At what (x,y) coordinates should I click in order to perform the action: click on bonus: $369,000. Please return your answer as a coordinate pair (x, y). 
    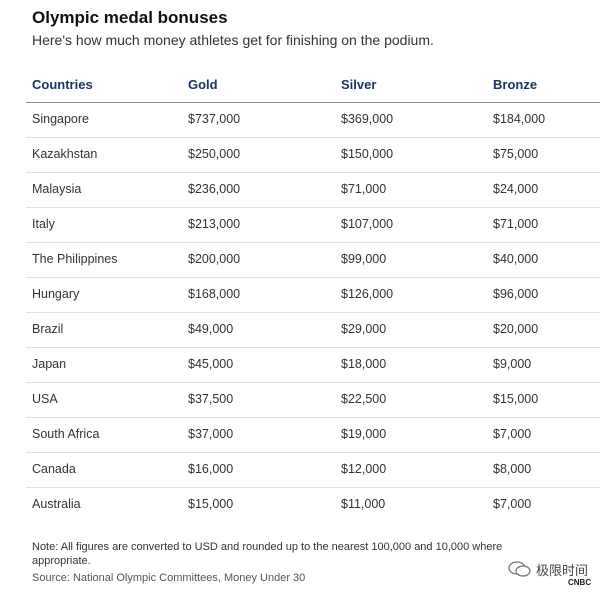
    Looking at the image, I should click on (367, 119).